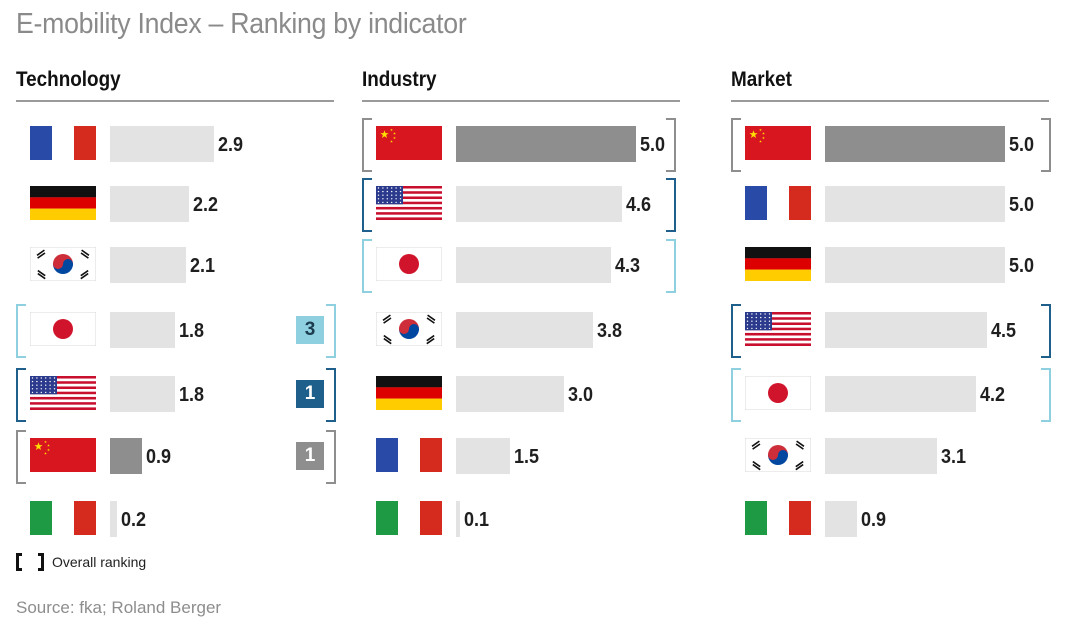 Image resolution: width=1080 pixels, height=624 pixels. Describe the element at coordinates (181, 331) in the screenshot. I see `bar-row-japan: 1.8 3` at that location.